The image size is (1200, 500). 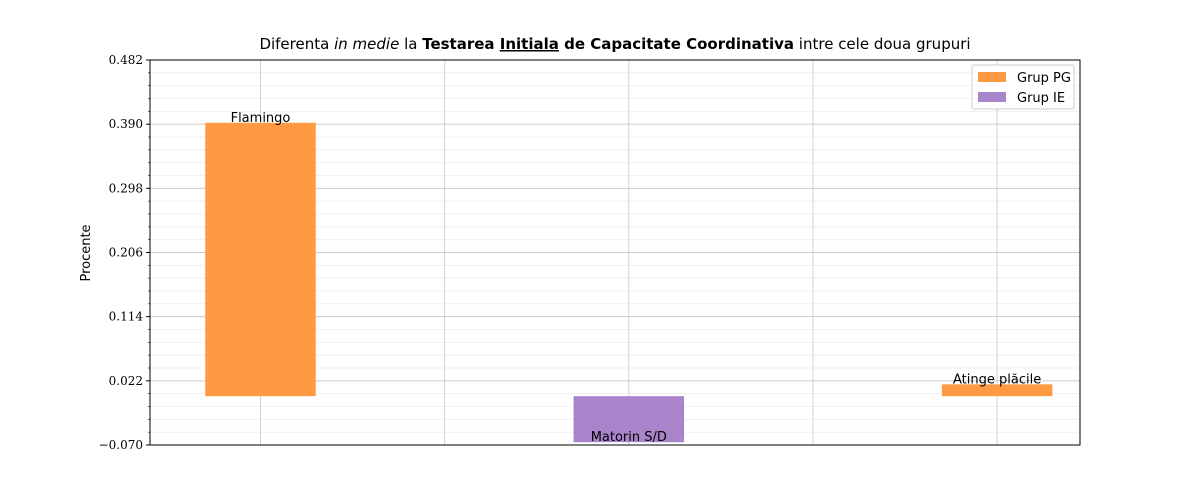 What do you see at coordinates (126, 60) in the screenshot?
I see `y-tick-label: 0.482` at bounding box center [126, 60].